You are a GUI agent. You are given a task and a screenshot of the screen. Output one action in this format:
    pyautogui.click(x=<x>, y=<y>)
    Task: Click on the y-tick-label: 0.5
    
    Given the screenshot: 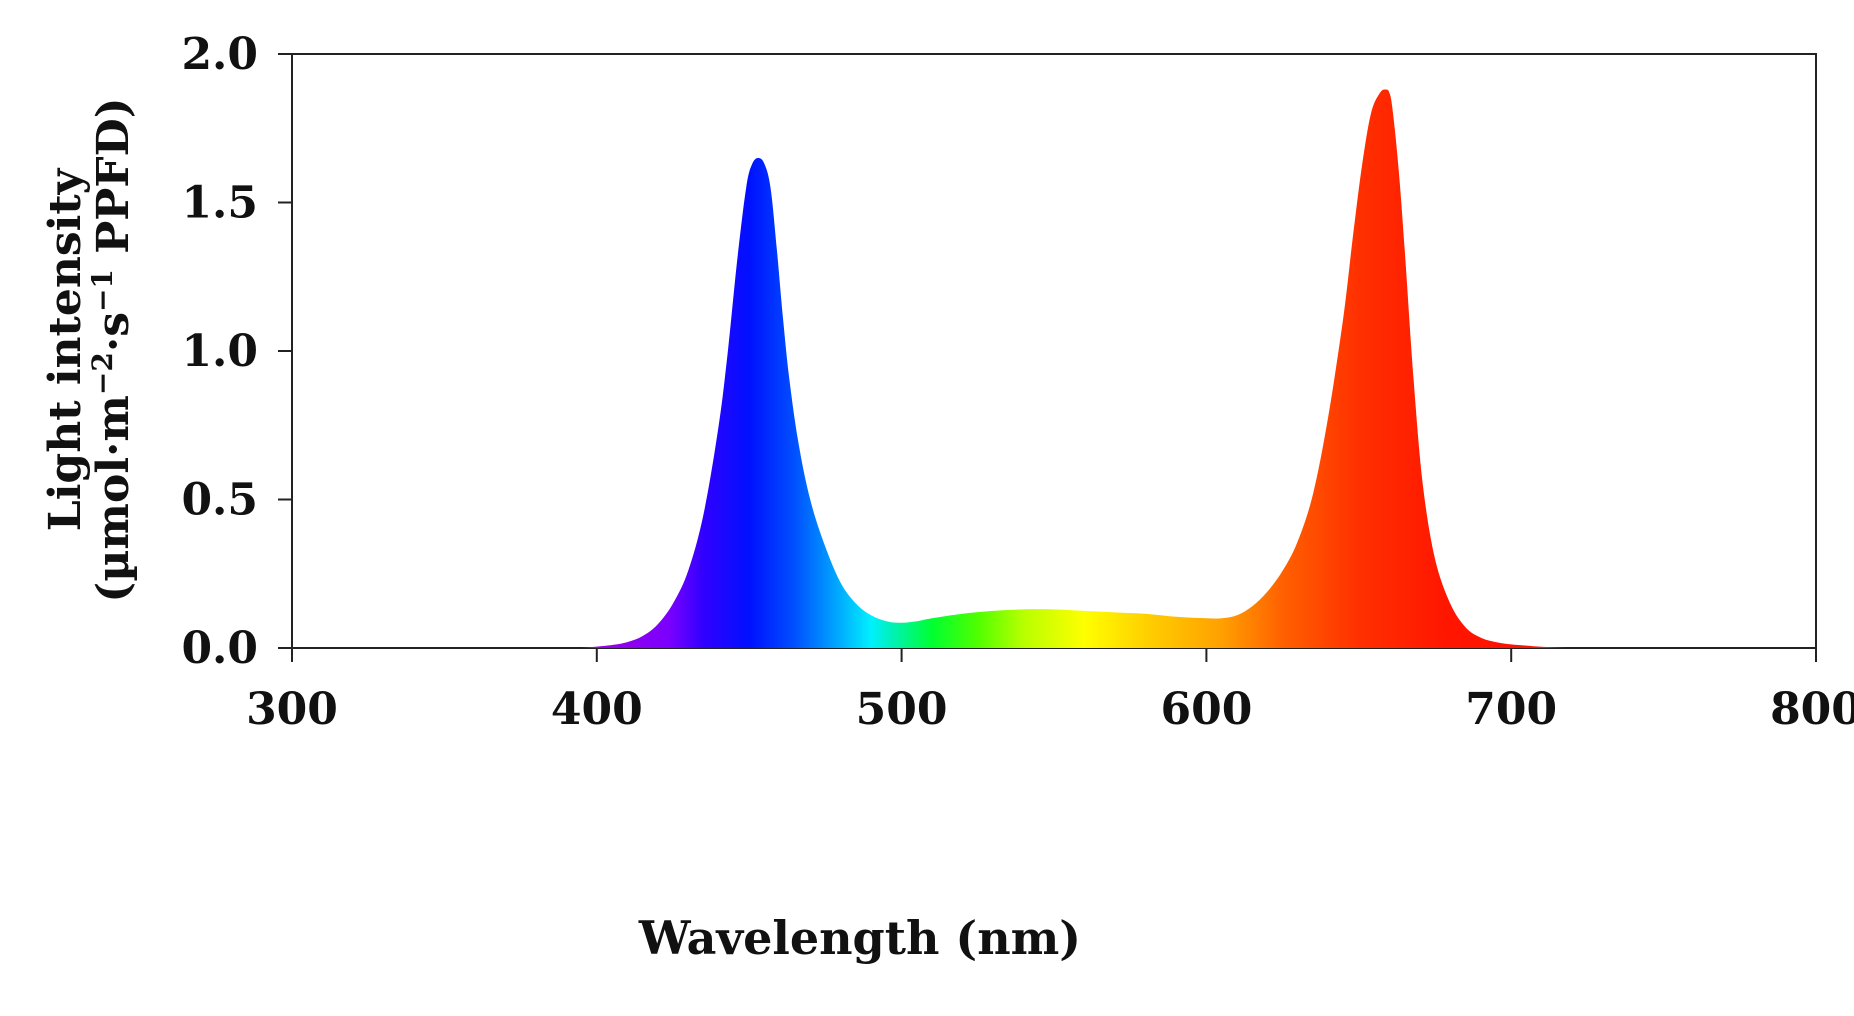 What is the action you would take?
    pyautogui.click(x=219, y=500)
    